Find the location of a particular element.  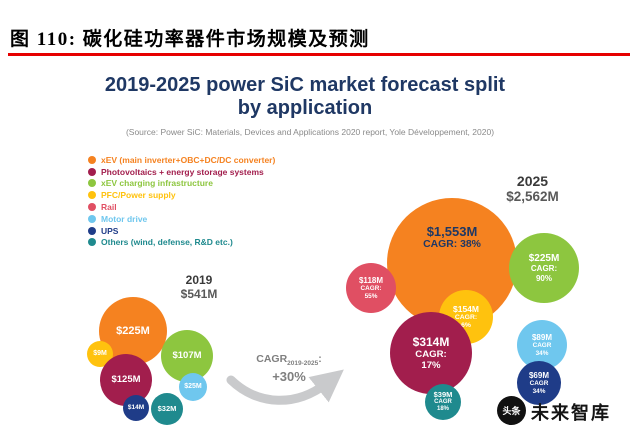

bubble-2019-32M: $32M is located at coordinates (167, 409).